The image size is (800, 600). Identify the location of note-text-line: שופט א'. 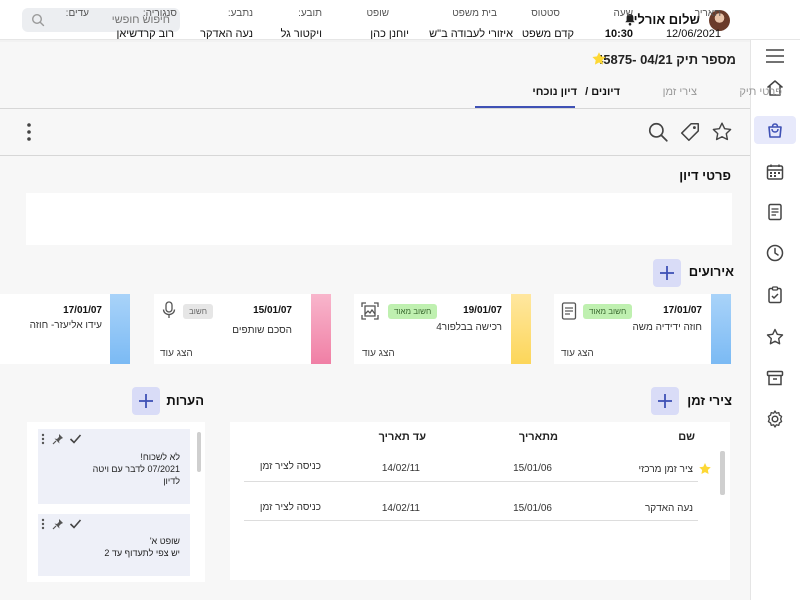
(164, 541).